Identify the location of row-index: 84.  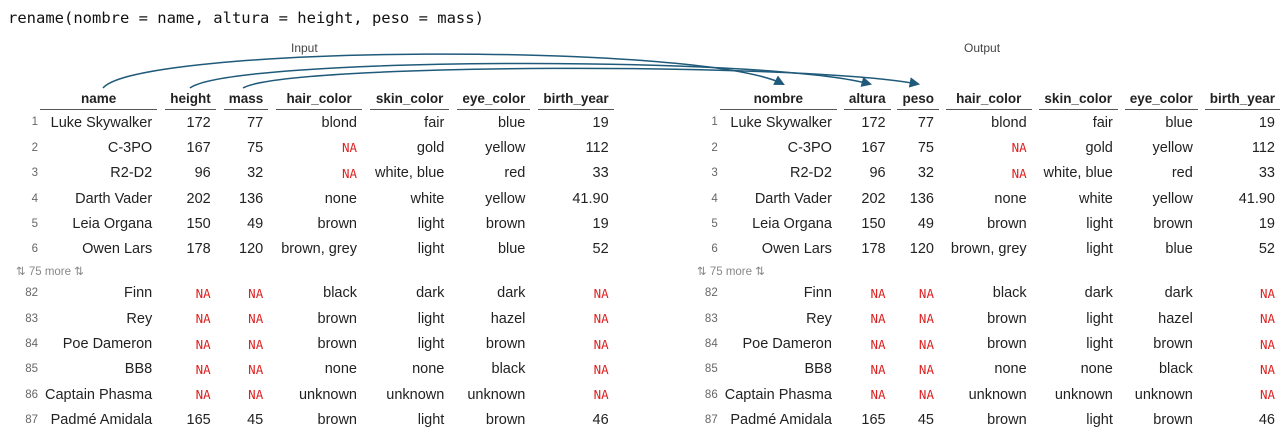
(31, 344).